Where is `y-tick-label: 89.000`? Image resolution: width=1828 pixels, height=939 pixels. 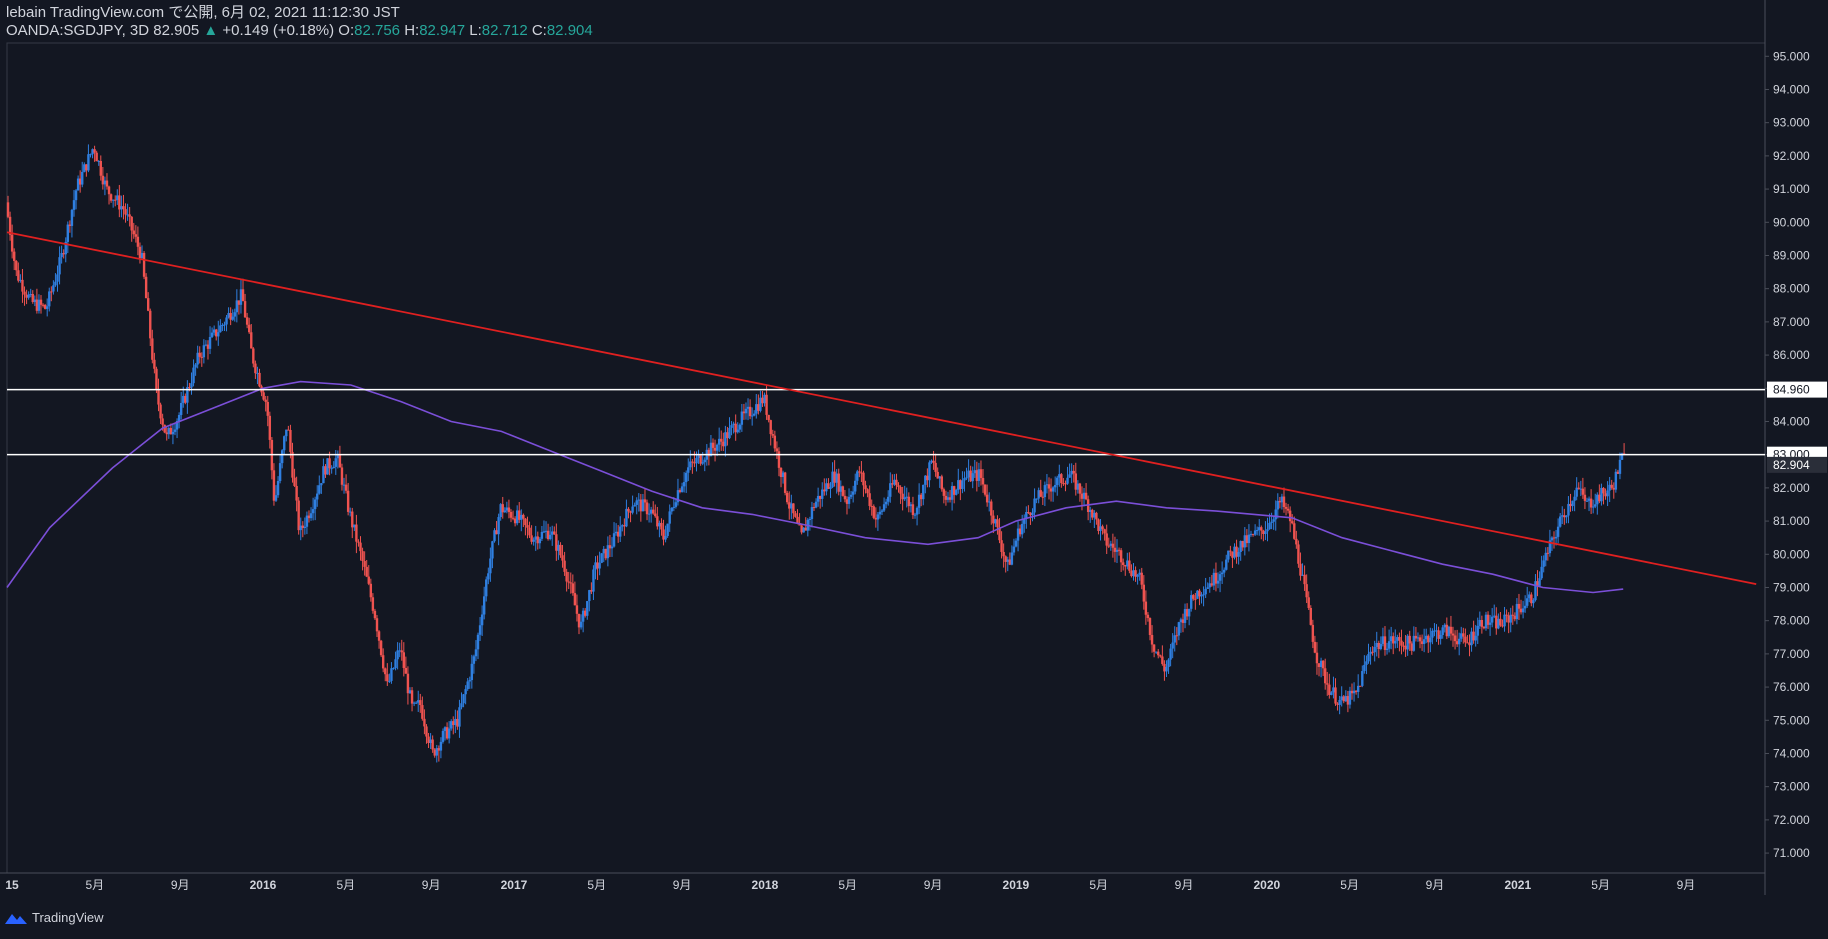 y-tick-label: 89.000 is located at coordinates (1791, 255).